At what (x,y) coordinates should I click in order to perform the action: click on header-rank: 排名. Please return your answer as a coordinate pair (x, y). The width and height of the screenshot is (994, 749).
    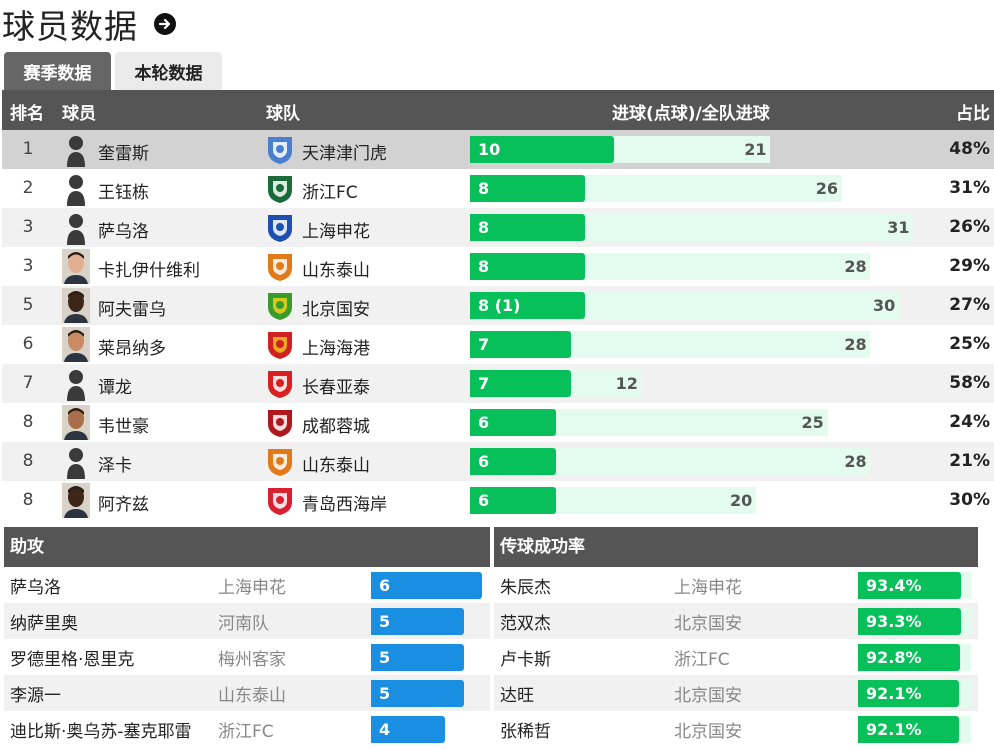
    Looking at the image, I should click on (27, 114).